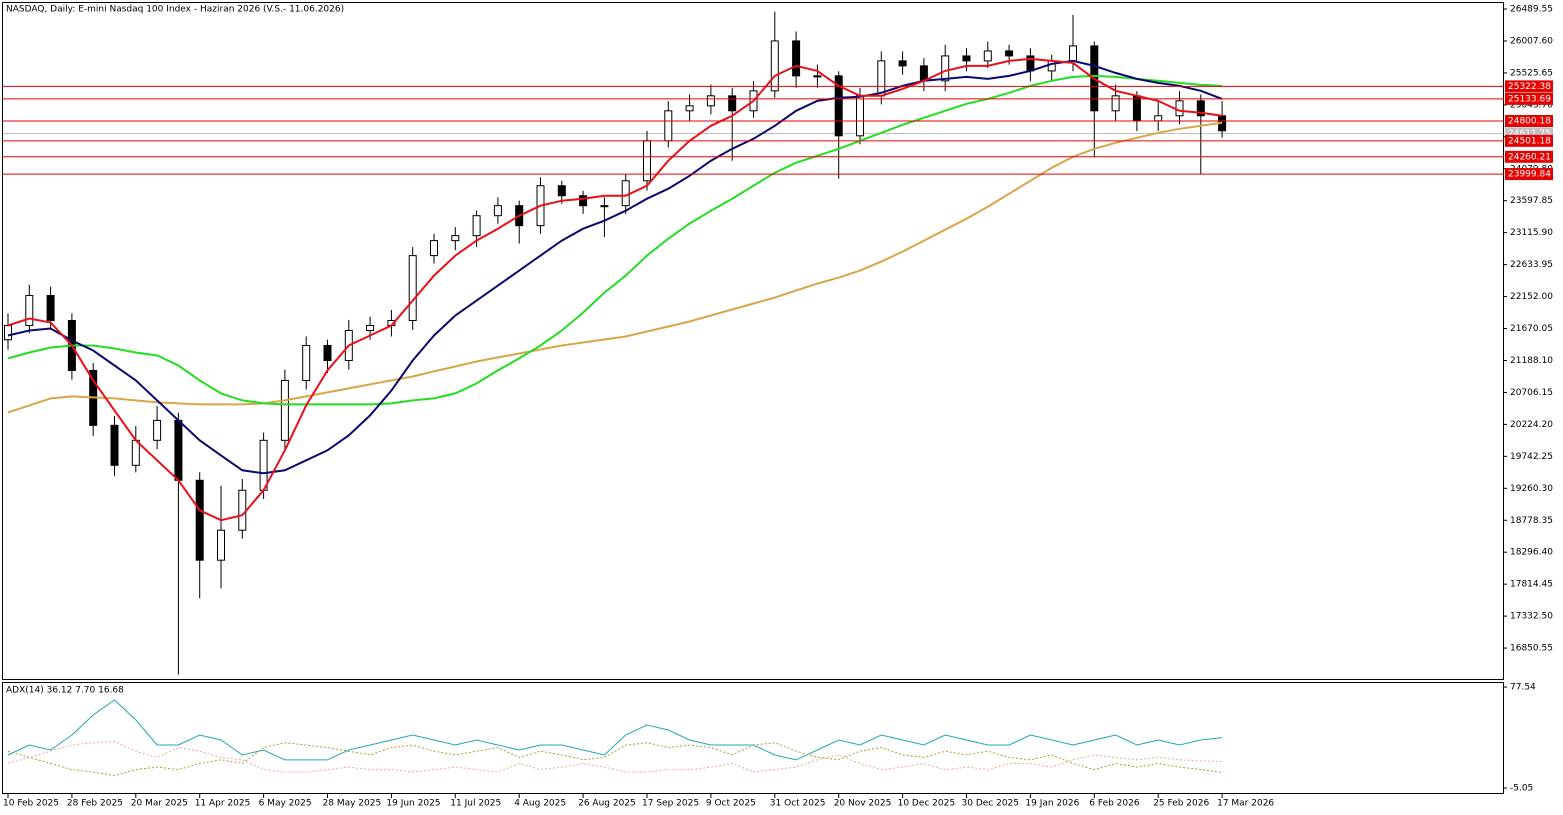  What do you see at coordinates (1052, 804) in the screenshot?
I see `x-tick-label: 19 Jan 2026` at bounding box center [1052, 804].